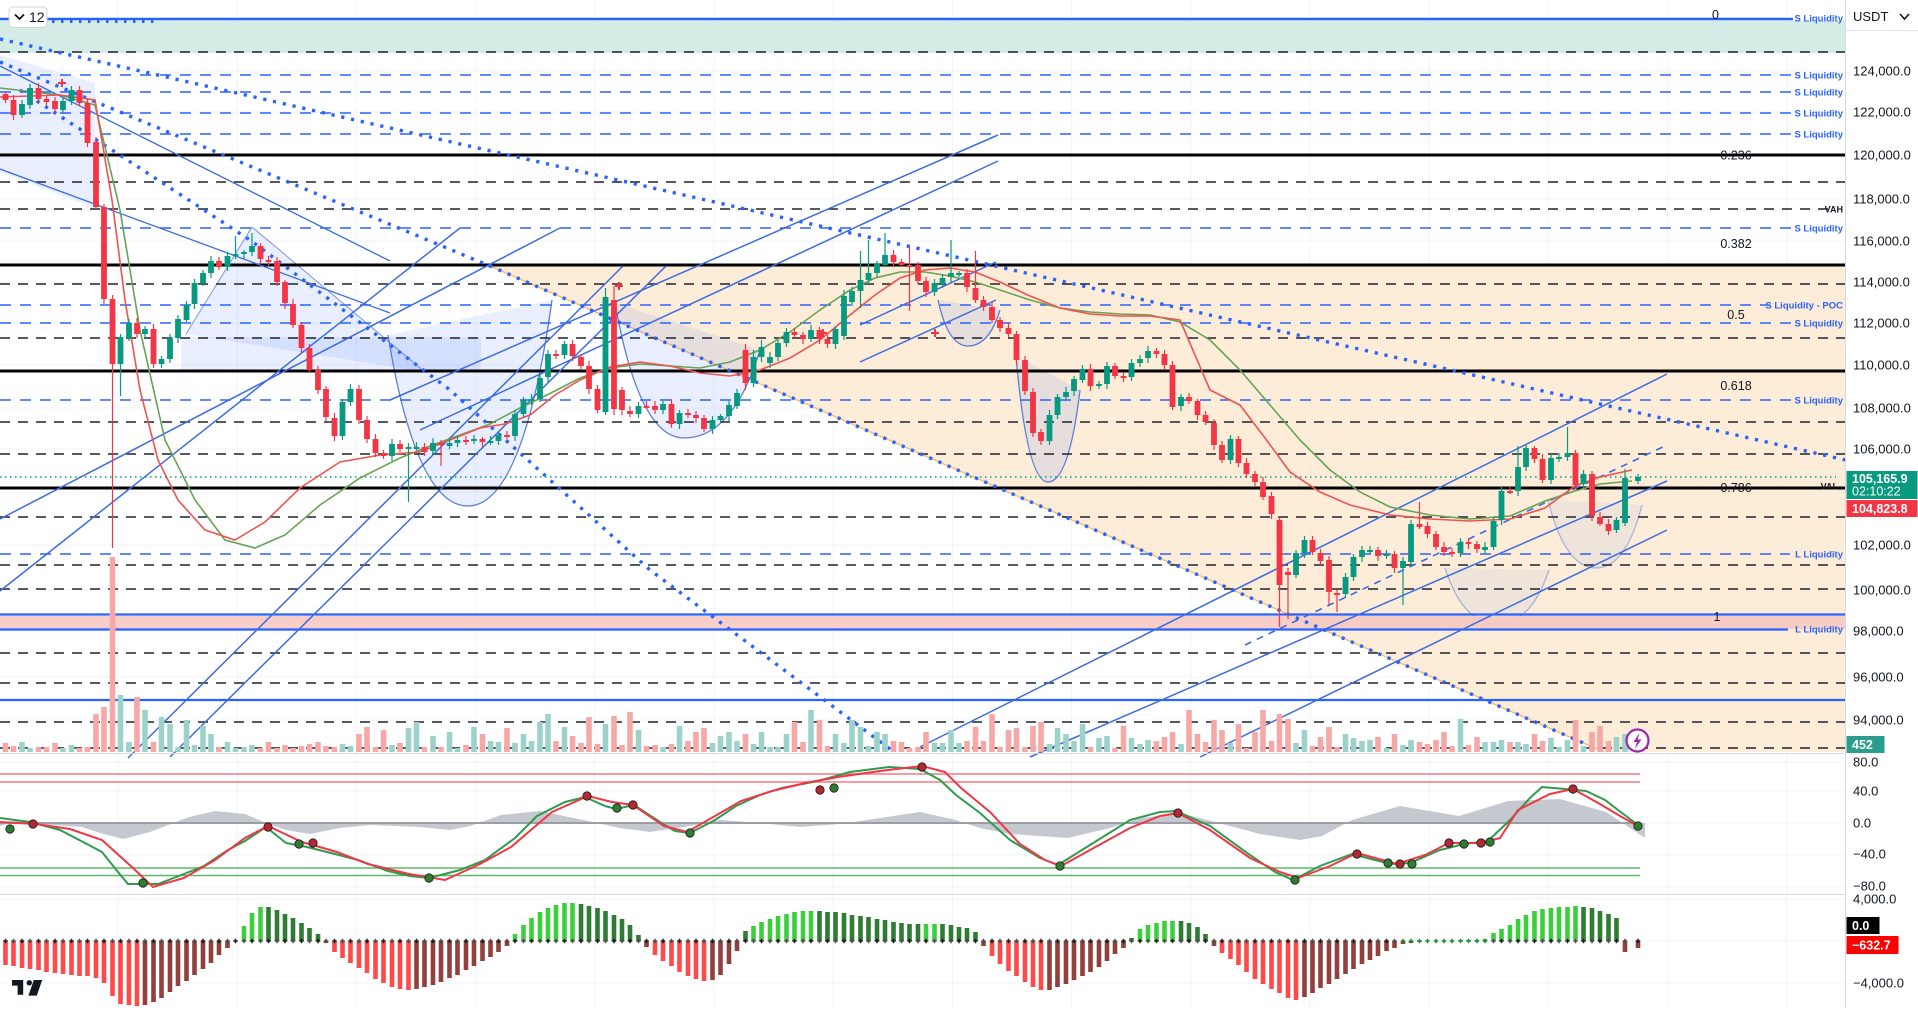  I want to click on svg-text: 0.382, so click(1735, 244).